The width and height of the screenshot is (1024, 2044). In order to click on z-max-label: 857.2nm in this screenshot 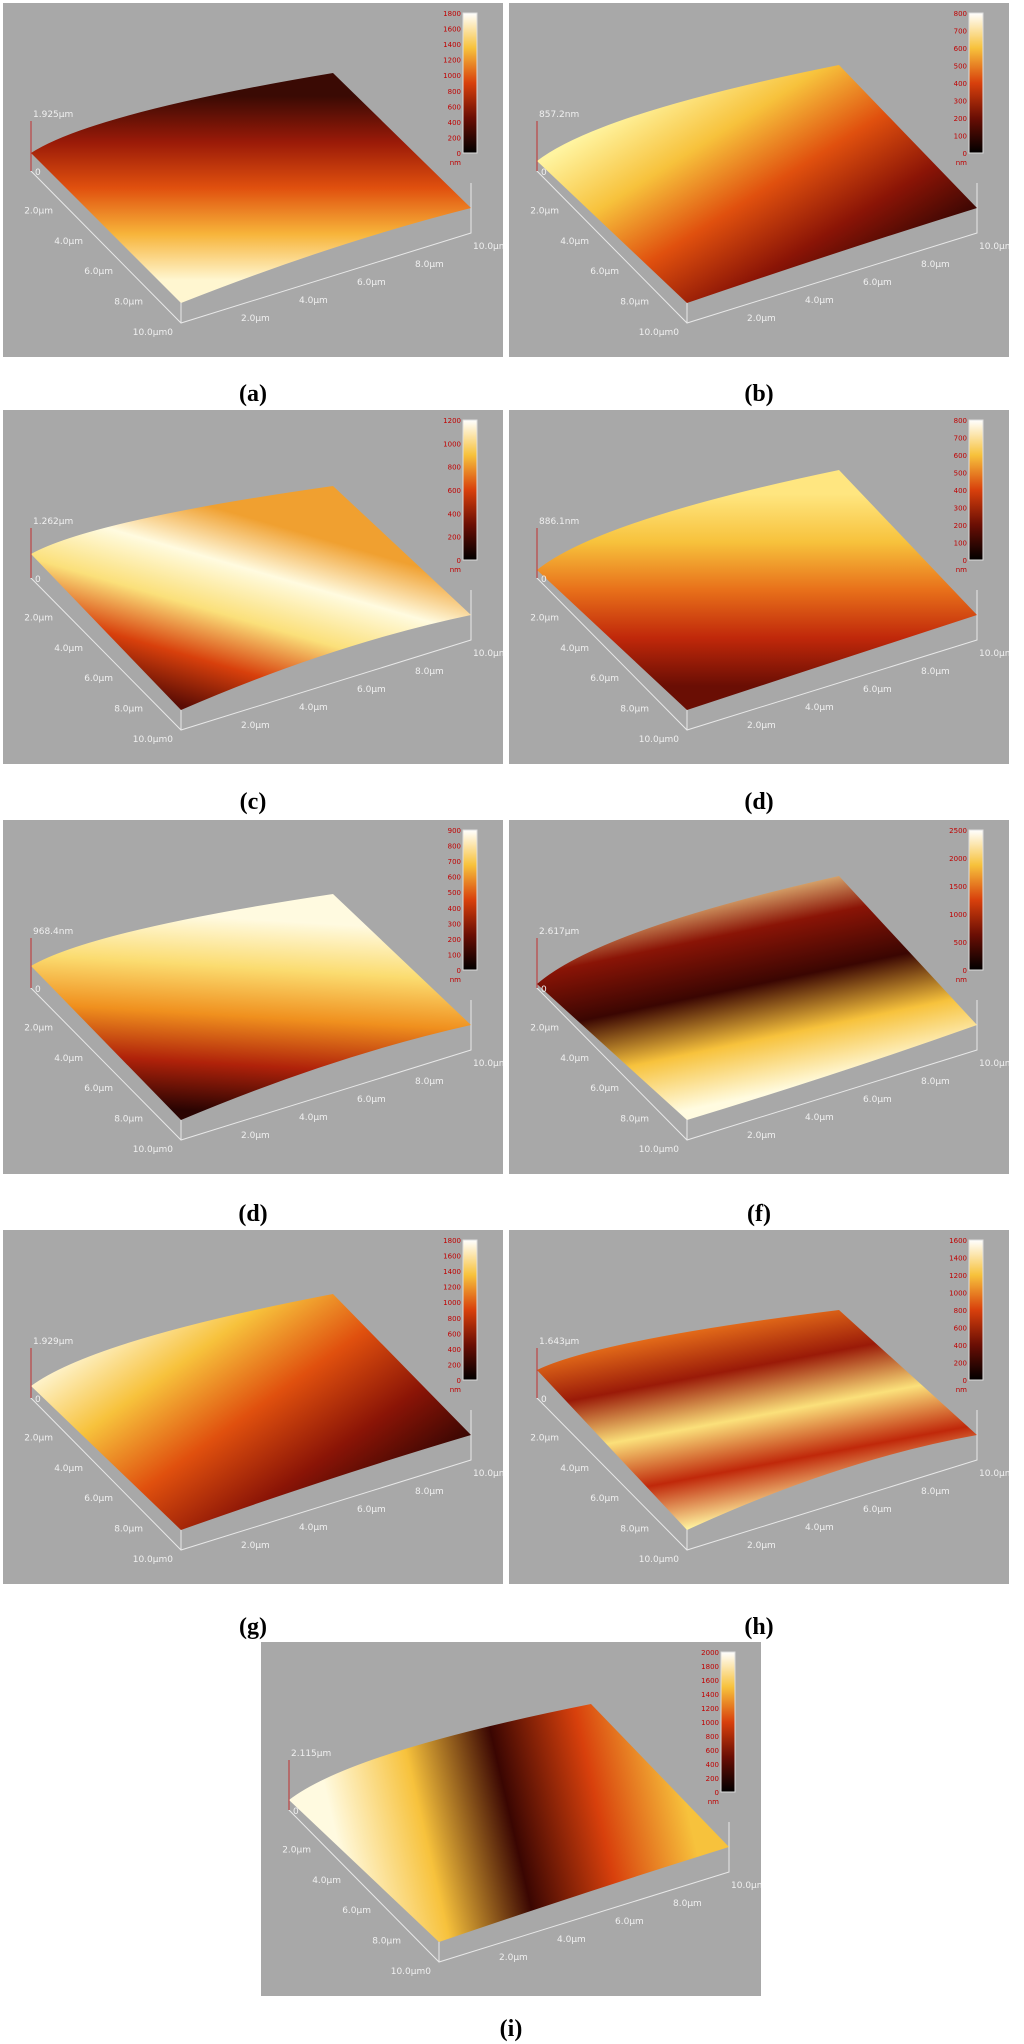, I will do `click(559, 115)`.